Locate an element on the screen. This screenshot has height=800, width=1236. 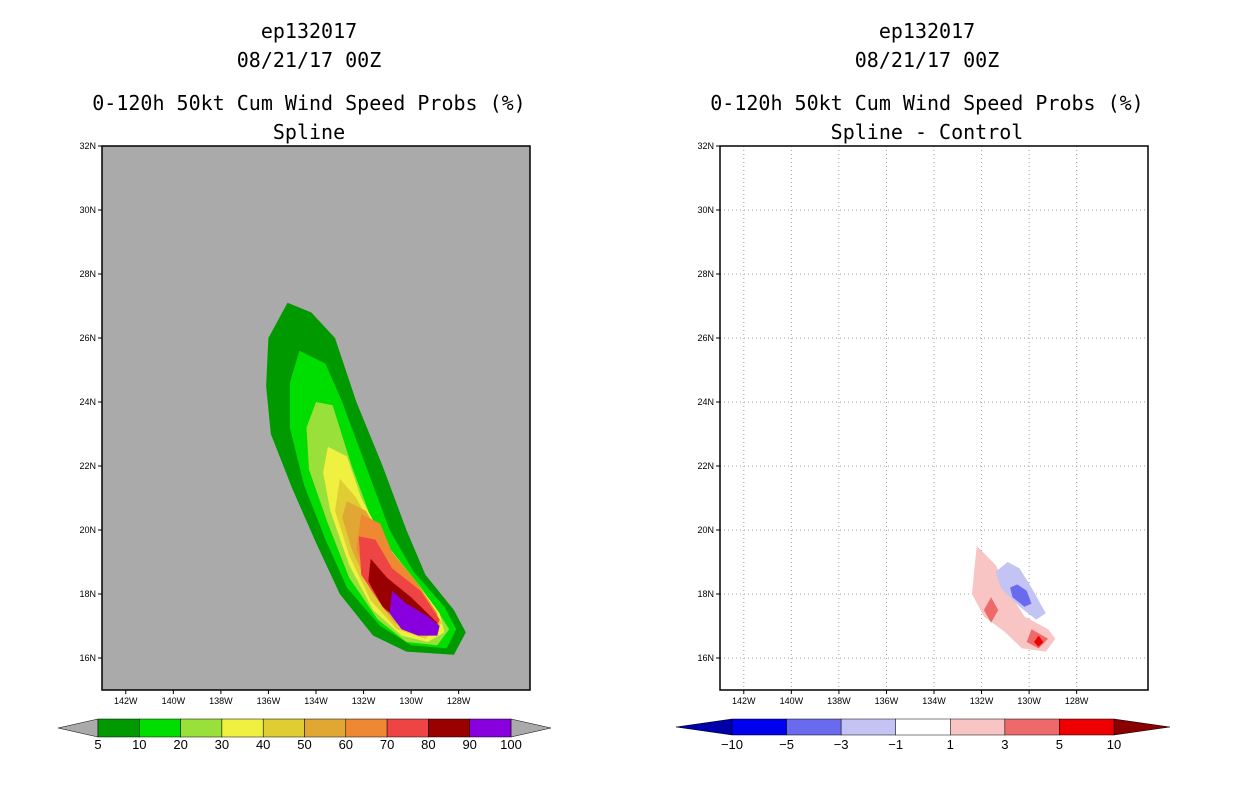
colorbar-label: −10 is located at coordinates (732, 744).